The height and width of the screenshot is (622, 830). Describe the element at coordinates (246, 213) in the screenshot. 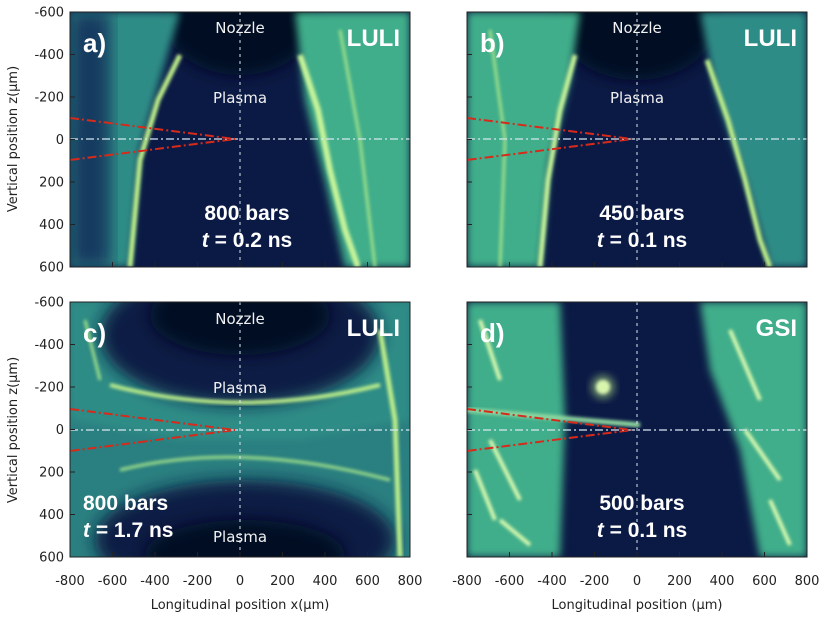

I see `panel-a-pressure: 800 bars` at that location.